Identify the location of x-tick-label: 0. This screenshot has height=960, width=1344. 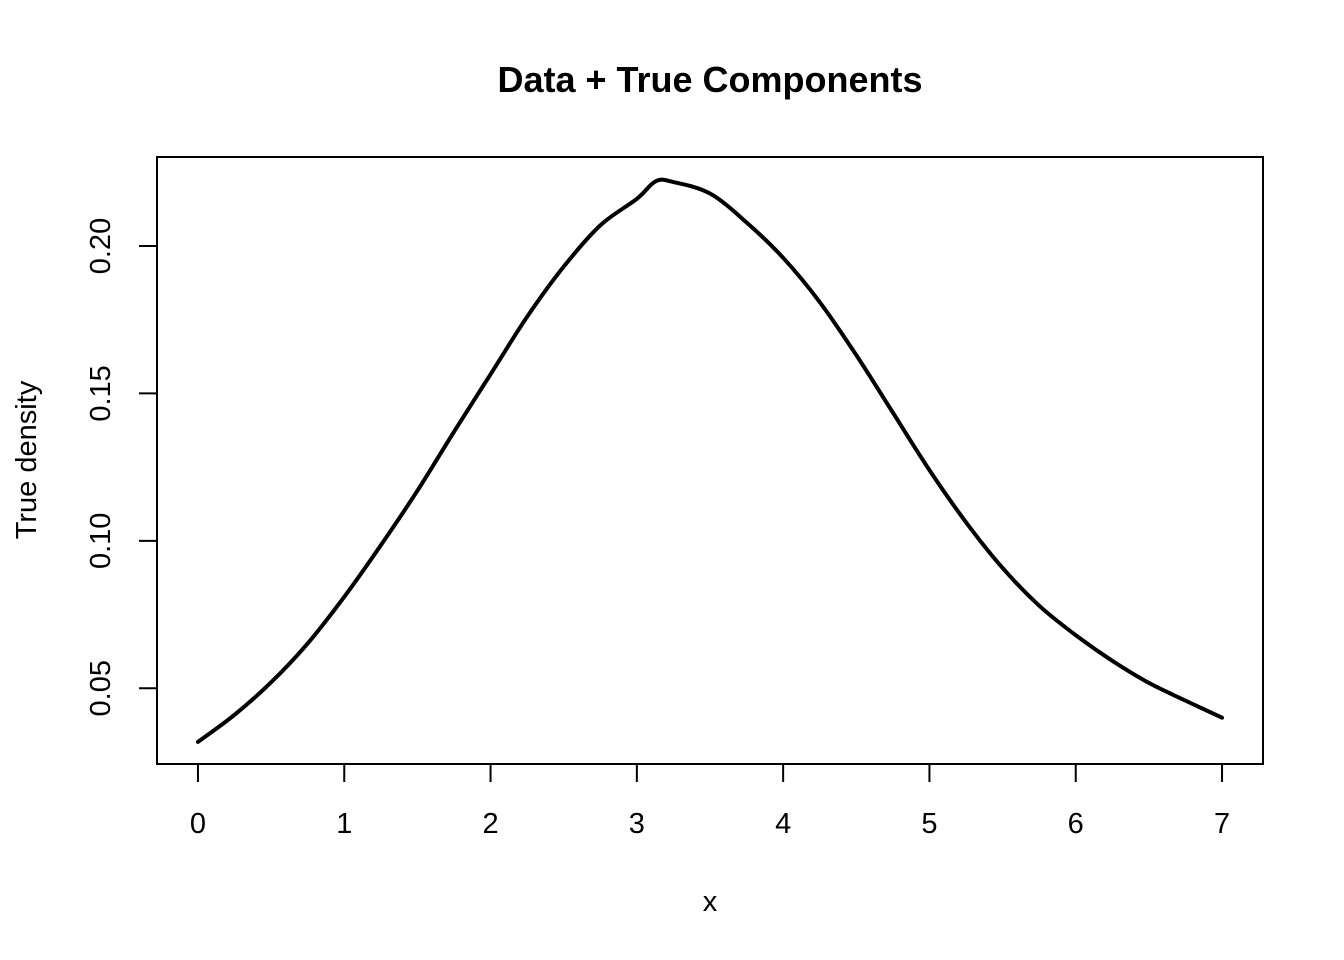
(198, 824).